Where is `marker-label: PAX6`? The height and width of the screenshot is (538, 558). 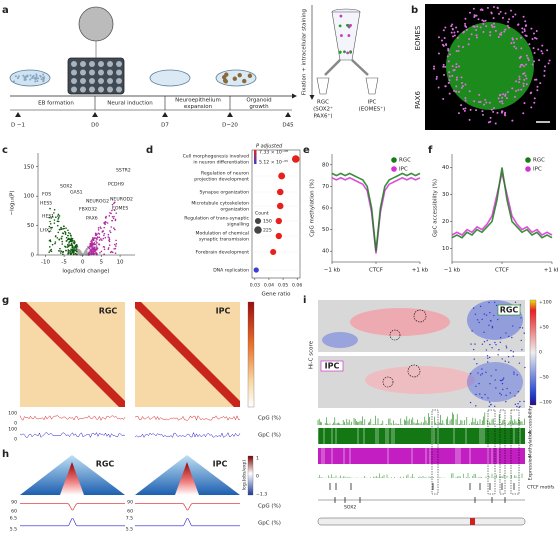
marker-label: PAX6 is located at coordinates (418, 100).